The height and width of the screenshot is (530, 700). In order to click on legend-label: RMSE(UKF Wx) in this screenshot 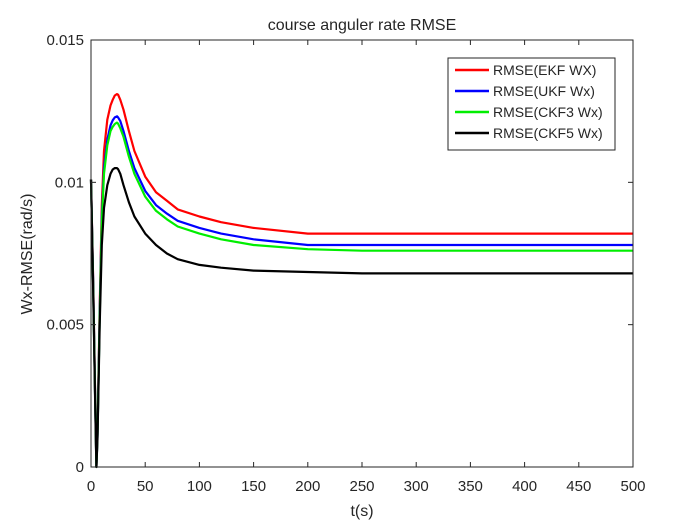, I will do `click(544, 91)`.